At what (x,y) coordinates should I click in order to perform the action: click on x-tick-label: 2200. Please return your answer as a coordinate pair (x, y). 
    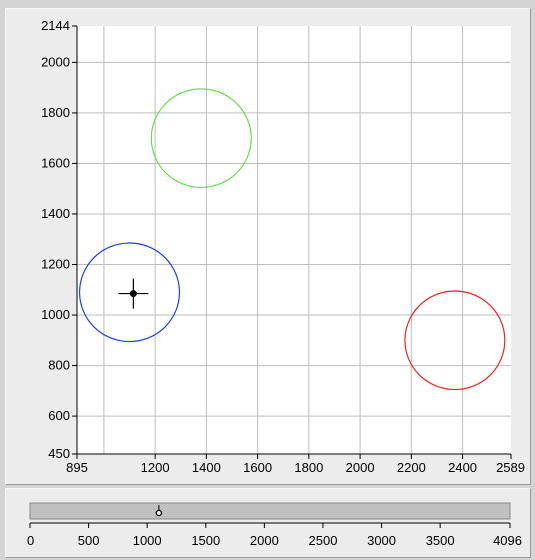
    Looking at the image, I should click on (411, 467).